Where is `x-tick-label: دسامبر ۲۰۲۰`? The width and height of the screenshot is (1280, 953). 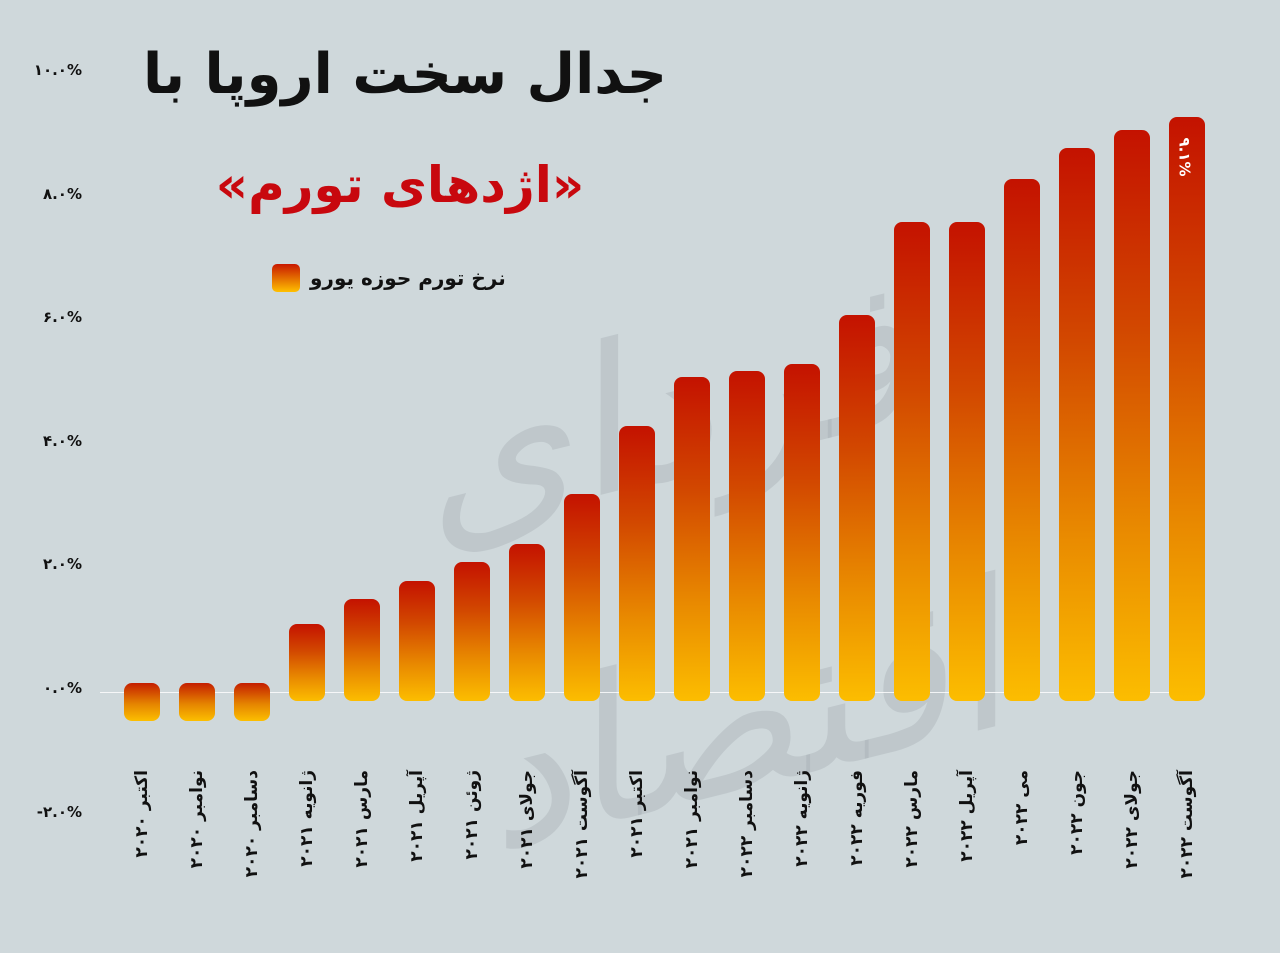
x-tick-label: دسامبر ۲۰۲۰ is located at coordinates (252, 824).